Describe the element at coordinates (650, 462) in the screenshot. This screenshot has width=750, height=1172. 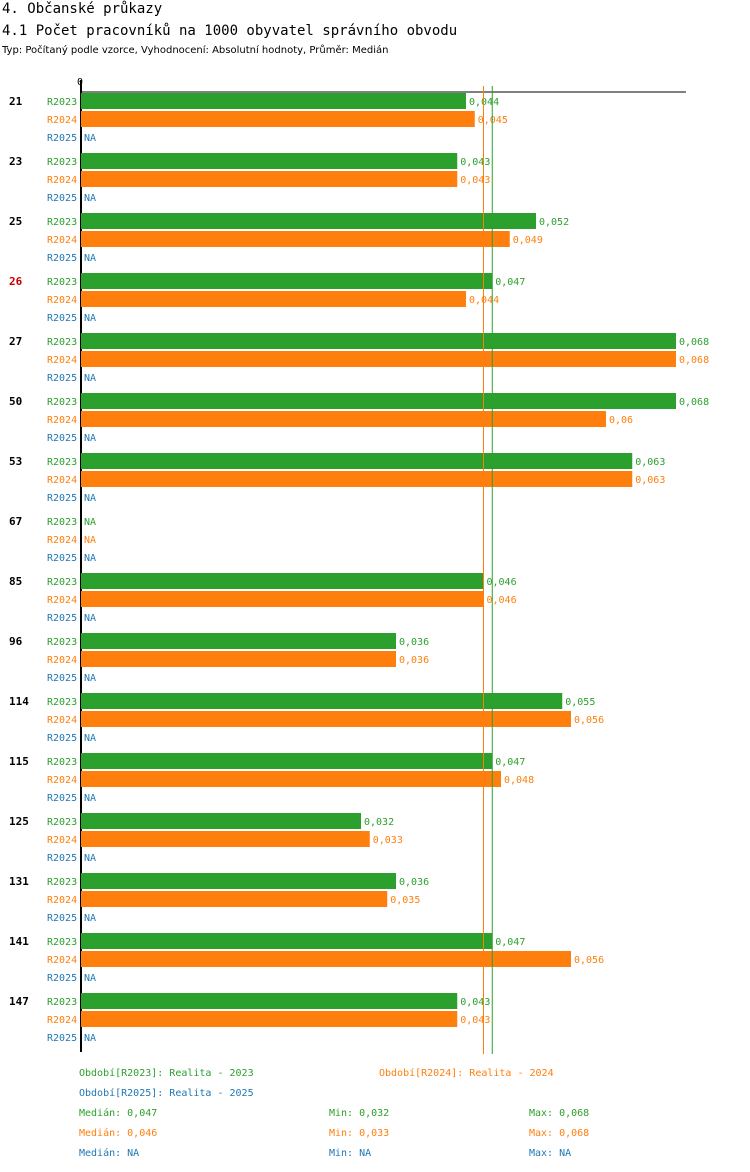
I see `data-label: 0,063` at that location.